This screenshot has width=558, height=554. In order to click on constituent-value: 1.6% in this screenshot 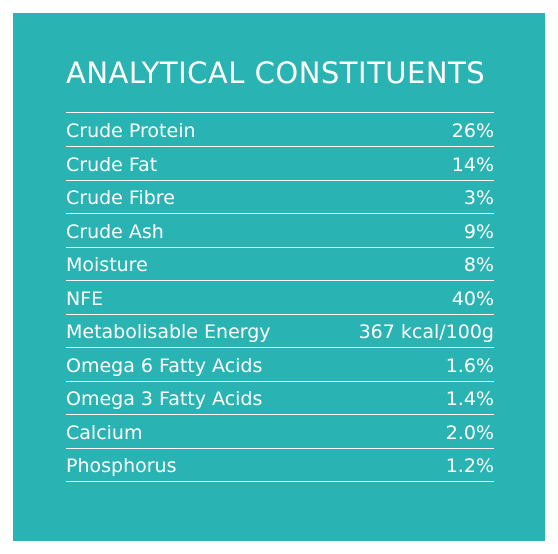, I will do `click(469, 365)`.